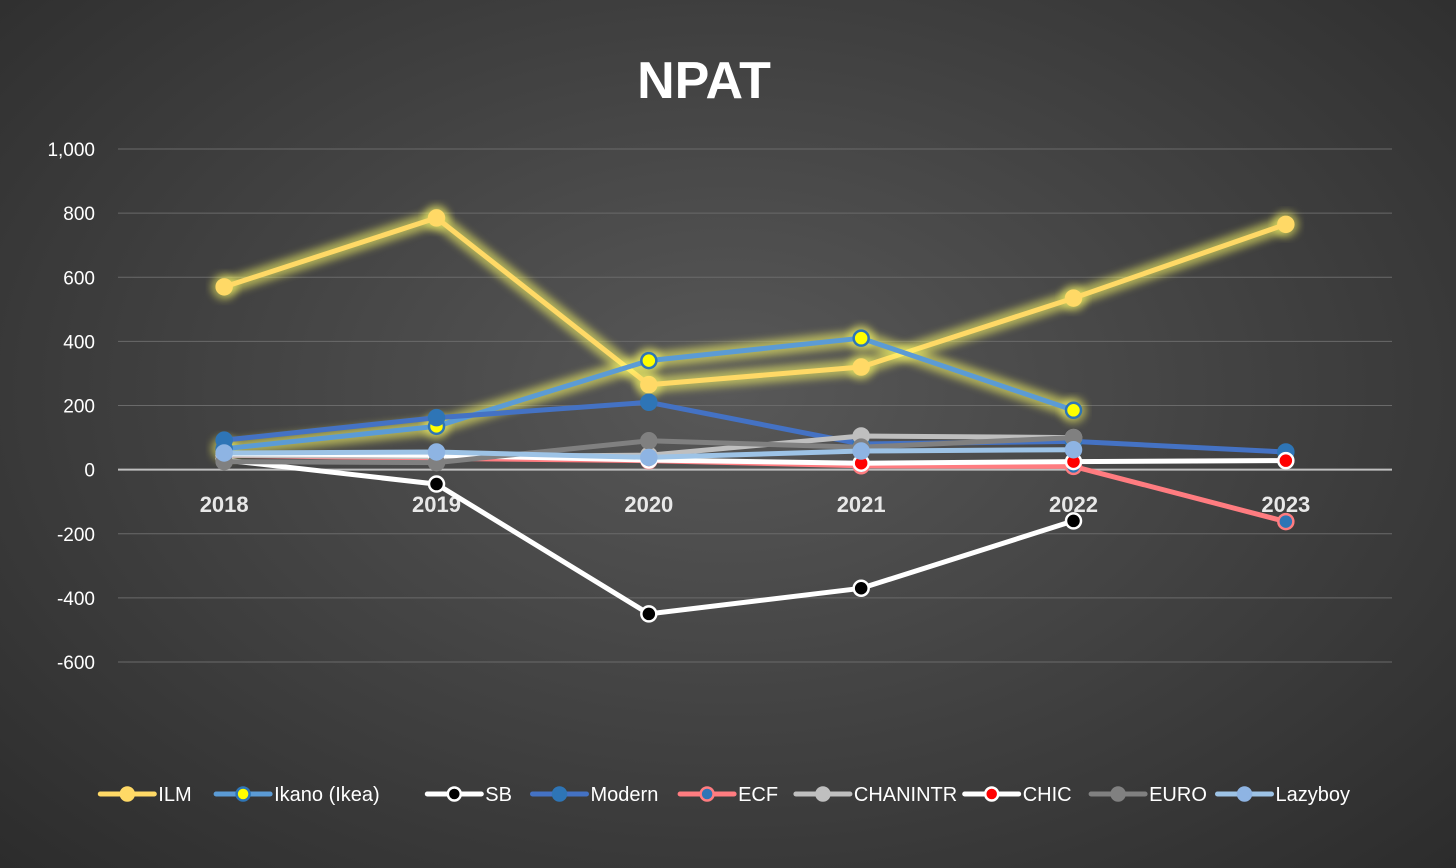  Describe the element at coordinates (905, 795) in the screenshot. I see `legend-label: CHANINTR` at that location.